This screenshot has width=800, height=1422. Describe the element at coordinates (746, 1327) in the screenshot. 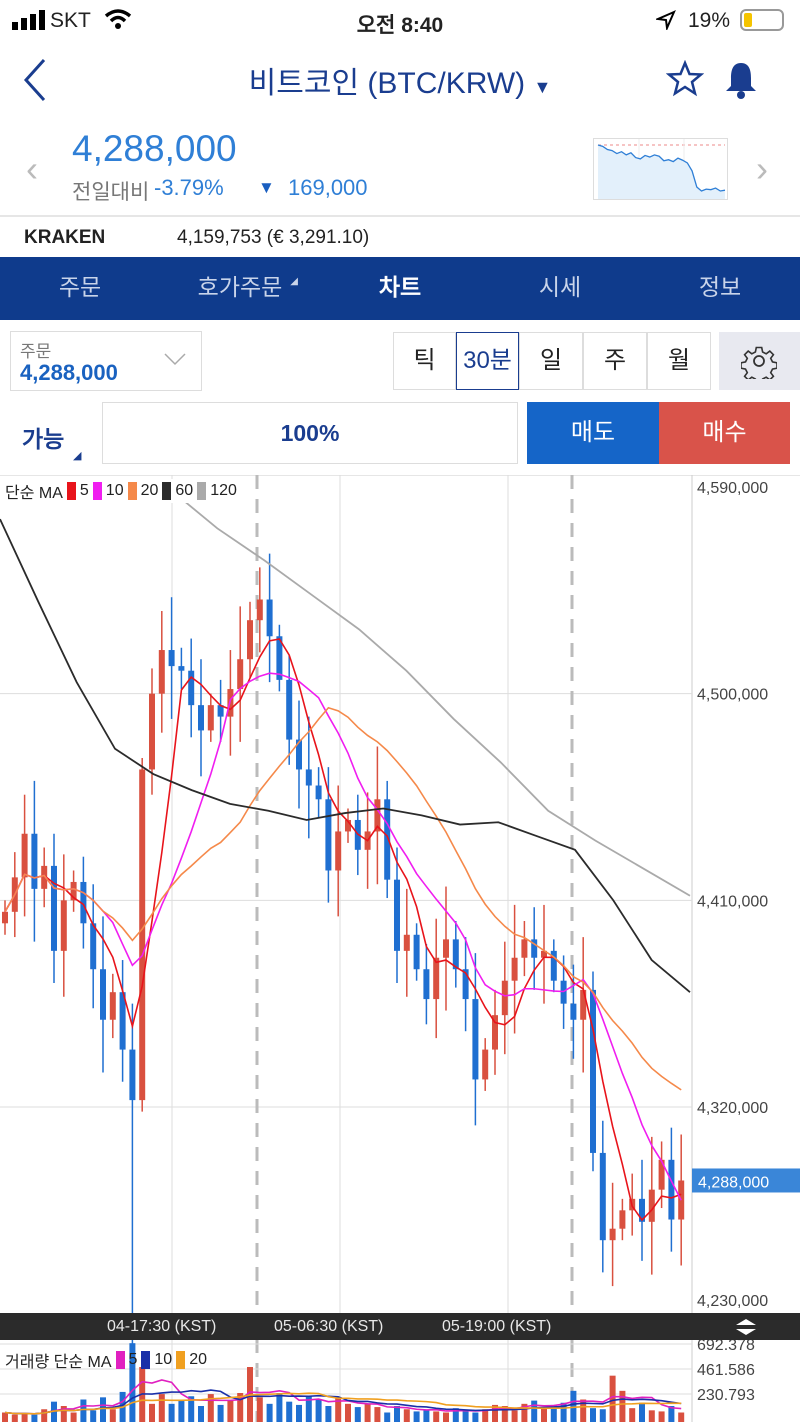

I see `resize-handle-icon` at that location.